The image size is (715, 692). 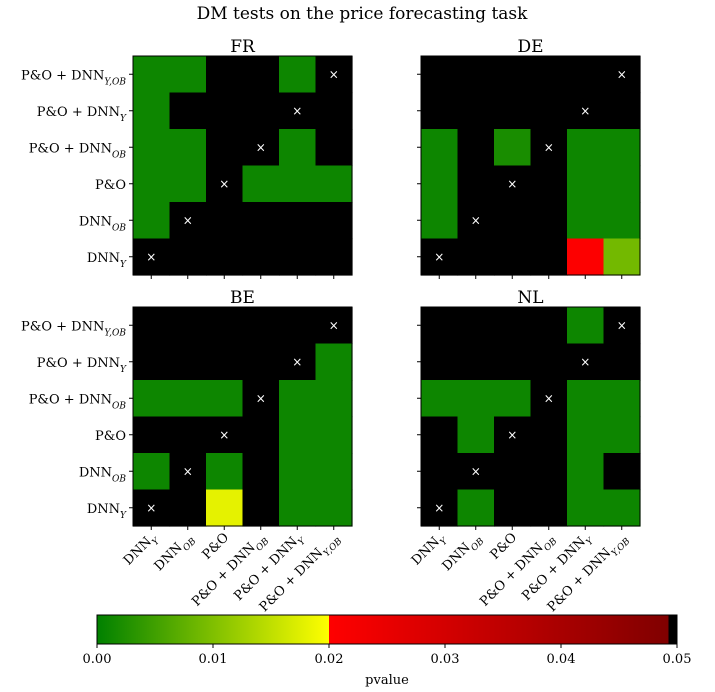 What do you see at coordinates (561, 659) in the screenshot?
I see `colorbar-tick-label: 0.04` at bounding box center [561, 659].